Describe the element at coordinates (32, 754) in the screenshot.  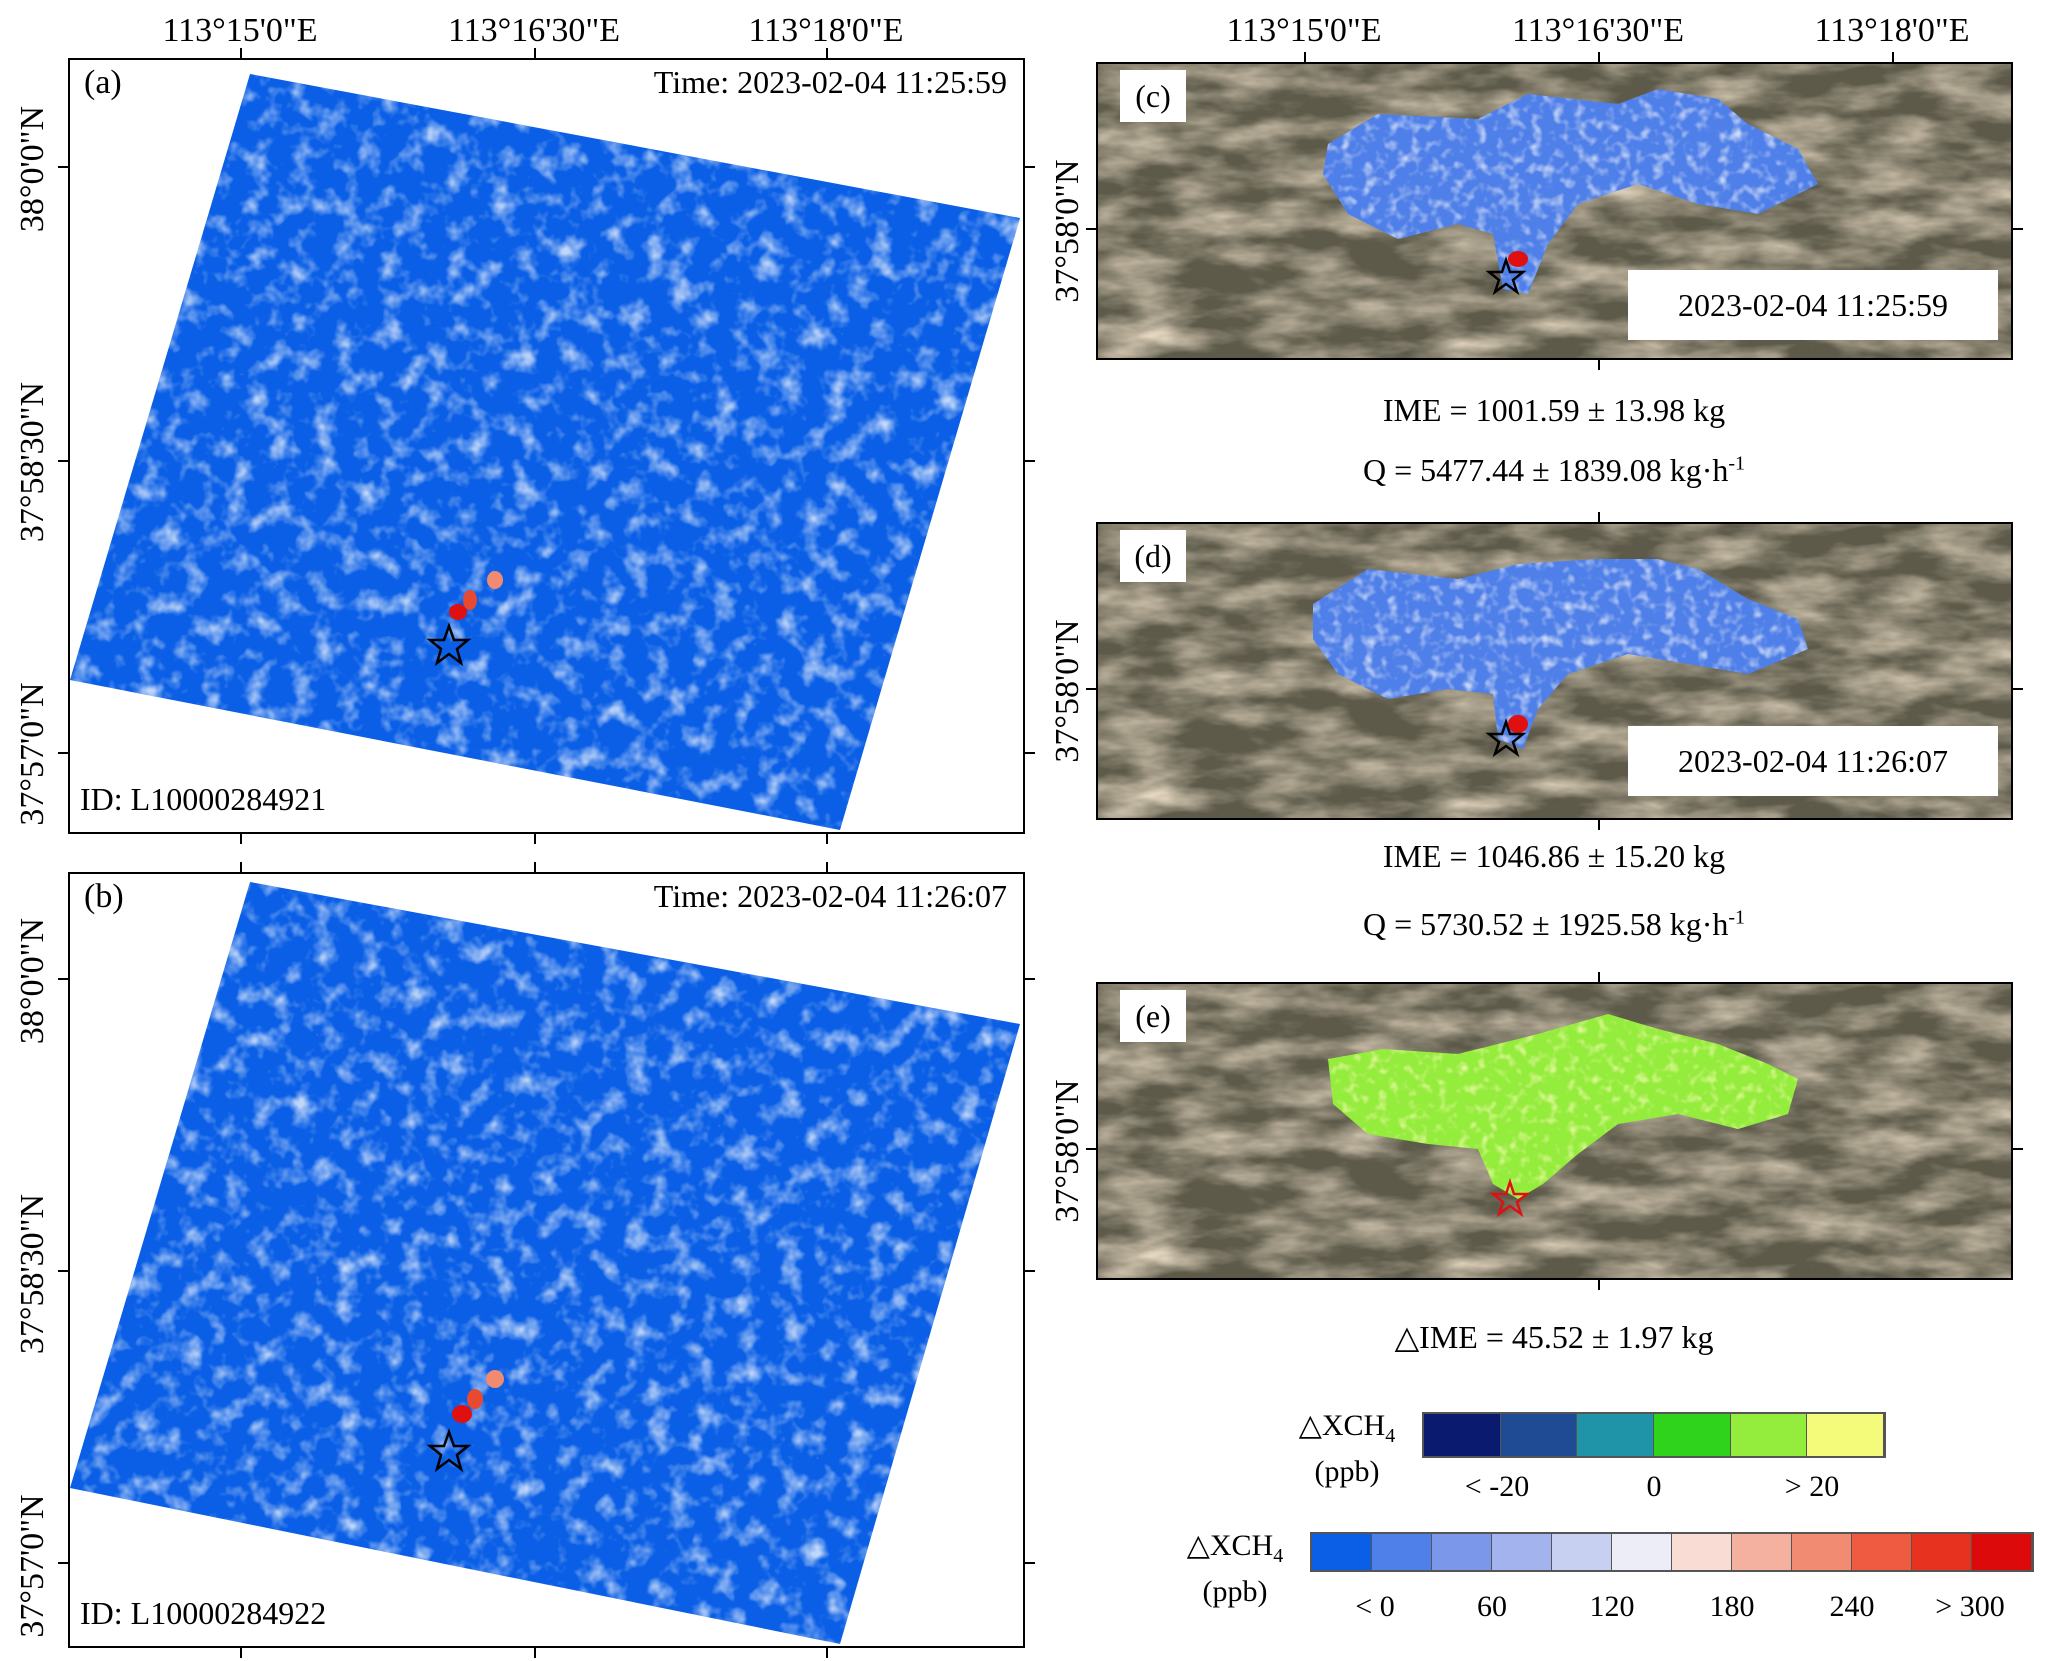
I see `lat-tick-label-a3: 37°57'0"N` at that location.